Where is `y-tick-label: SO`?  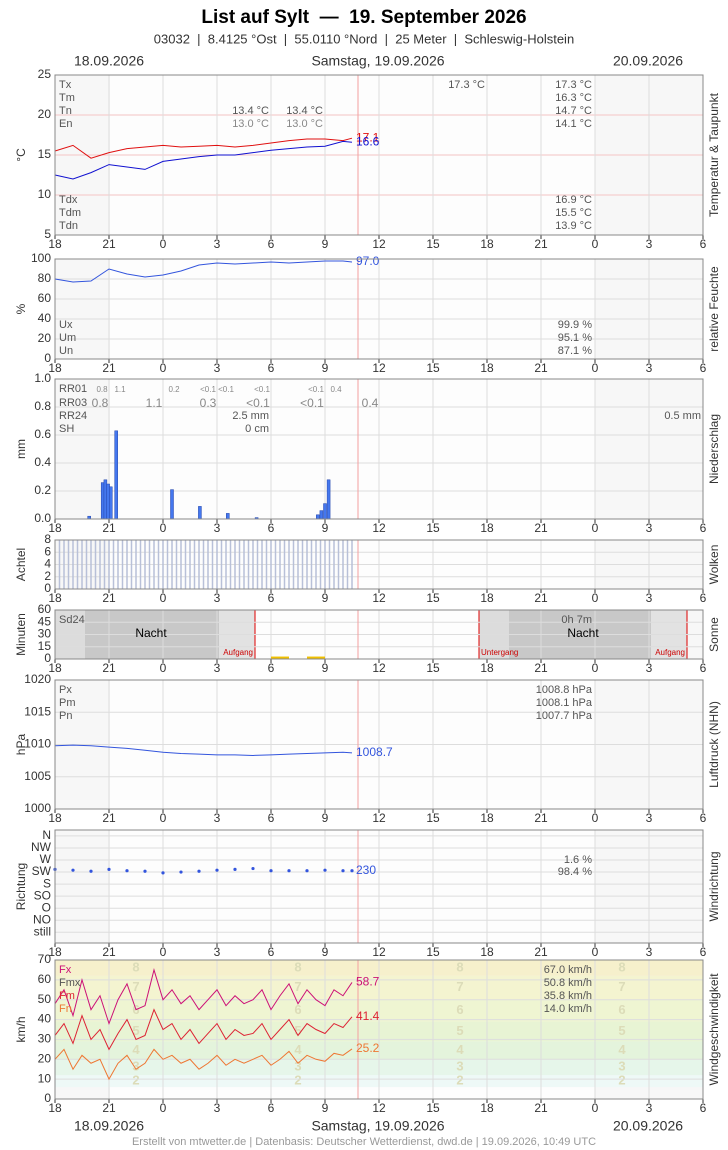 y-tick-label: SO is located at coordinates (42, 895).